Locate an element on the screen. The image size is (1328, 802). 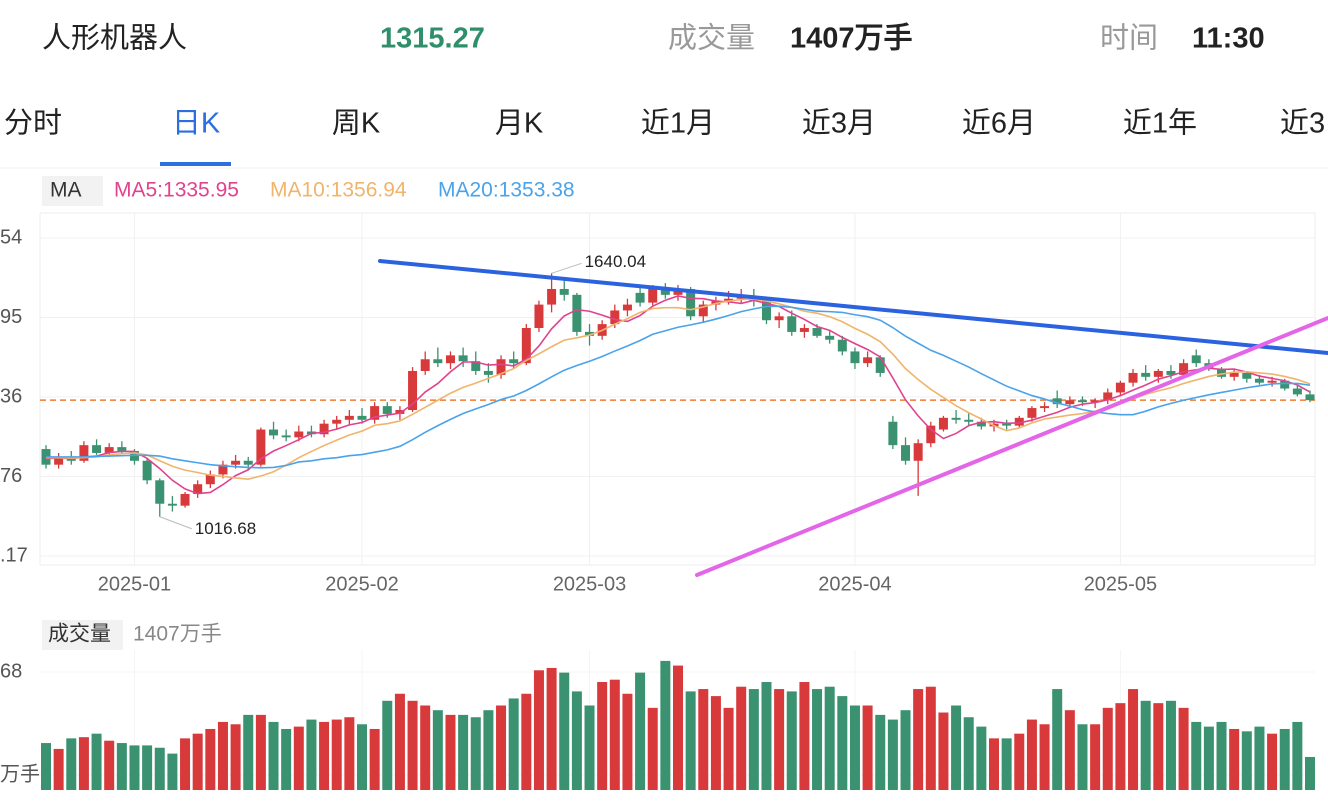
x-tick-label: 2025-03 is located at coordinates (589, 584).